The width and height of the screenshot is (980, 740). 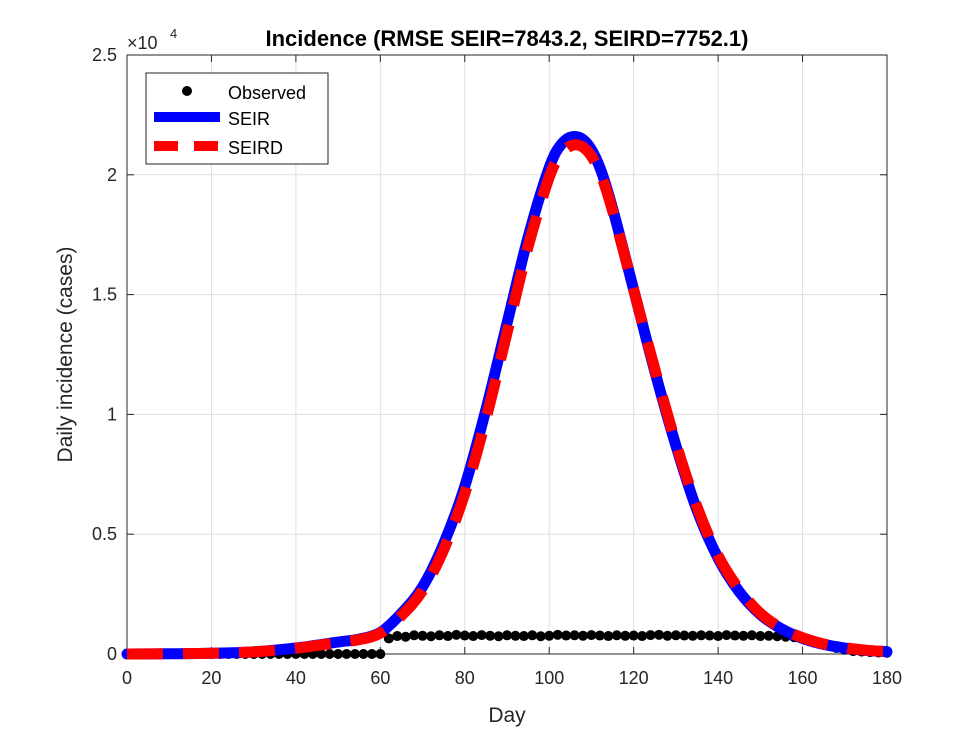 I want to click on y-tick-label: 2, so click(x=112, y=175).